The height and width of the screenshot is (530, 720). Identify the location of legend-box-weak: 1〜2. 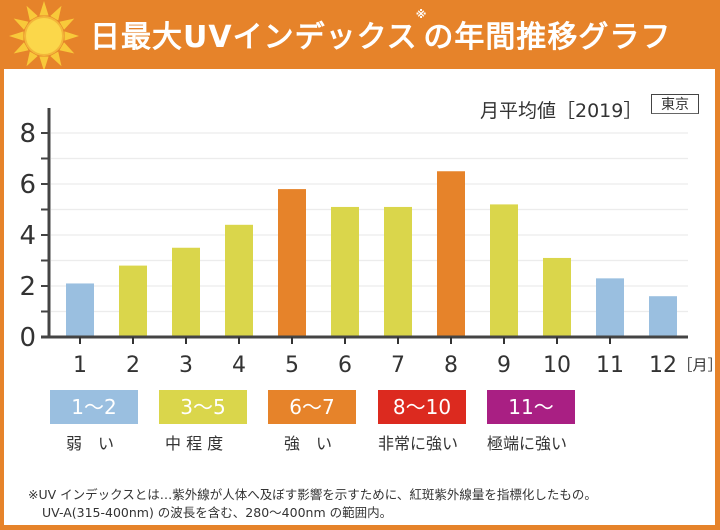
(94, 407).